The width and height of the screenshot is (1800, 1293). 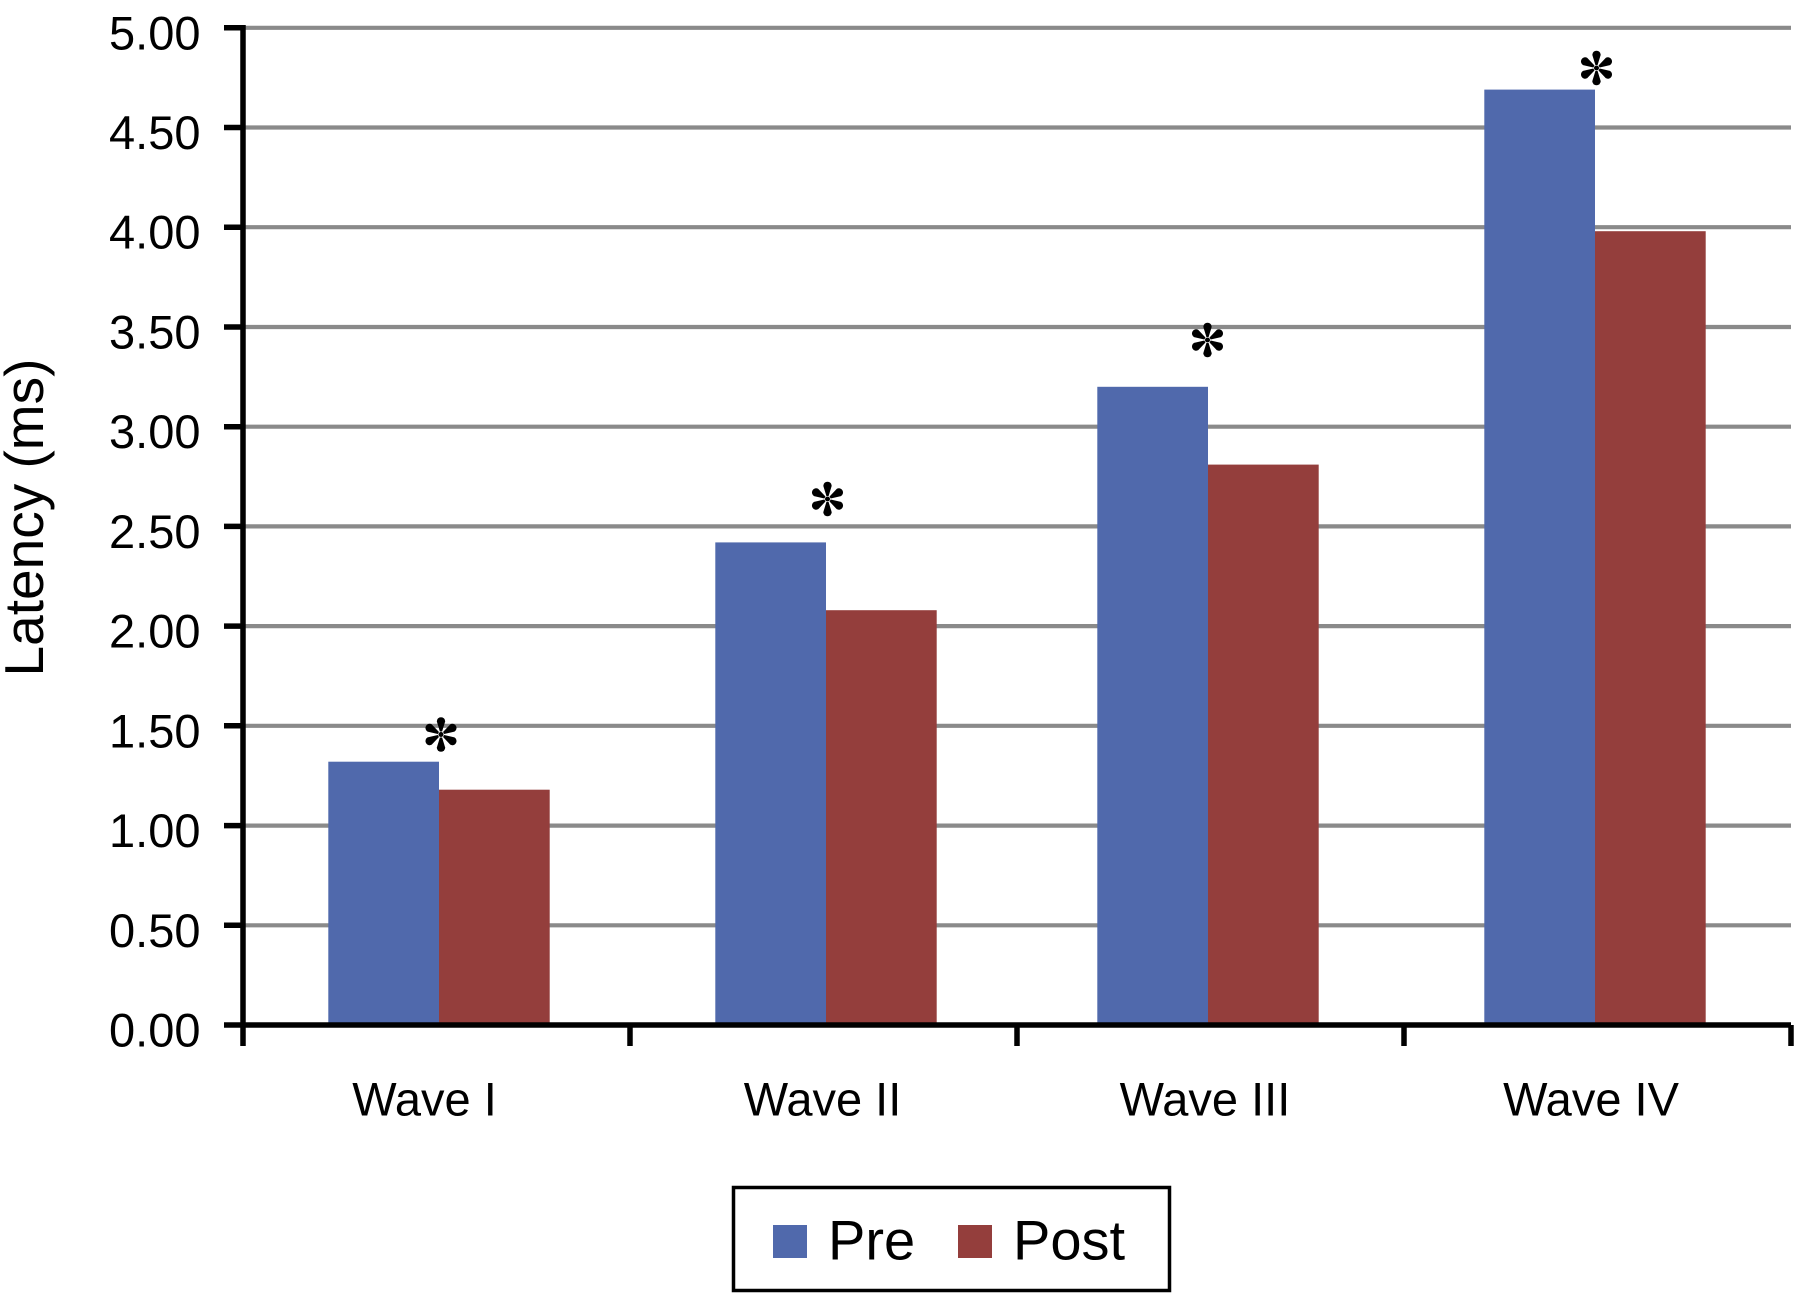 What do you see at coordinates (154, 32) in the screenshot?
I see `svg-text: 5.00` at bounding box center [154, 32].